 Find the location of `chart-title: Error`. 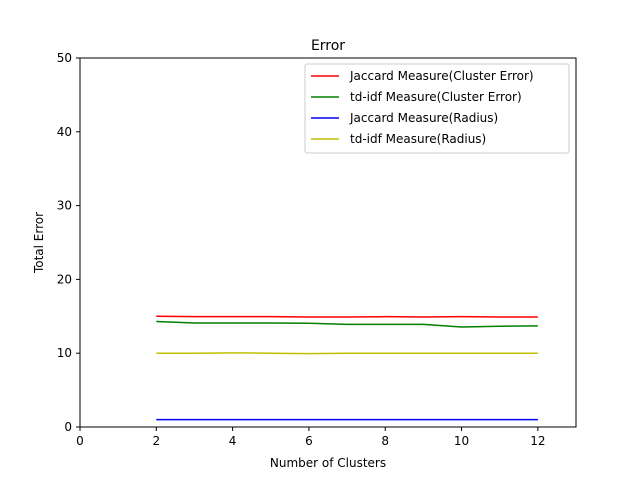

chart-title: Error is located at coordinates (328, 46).